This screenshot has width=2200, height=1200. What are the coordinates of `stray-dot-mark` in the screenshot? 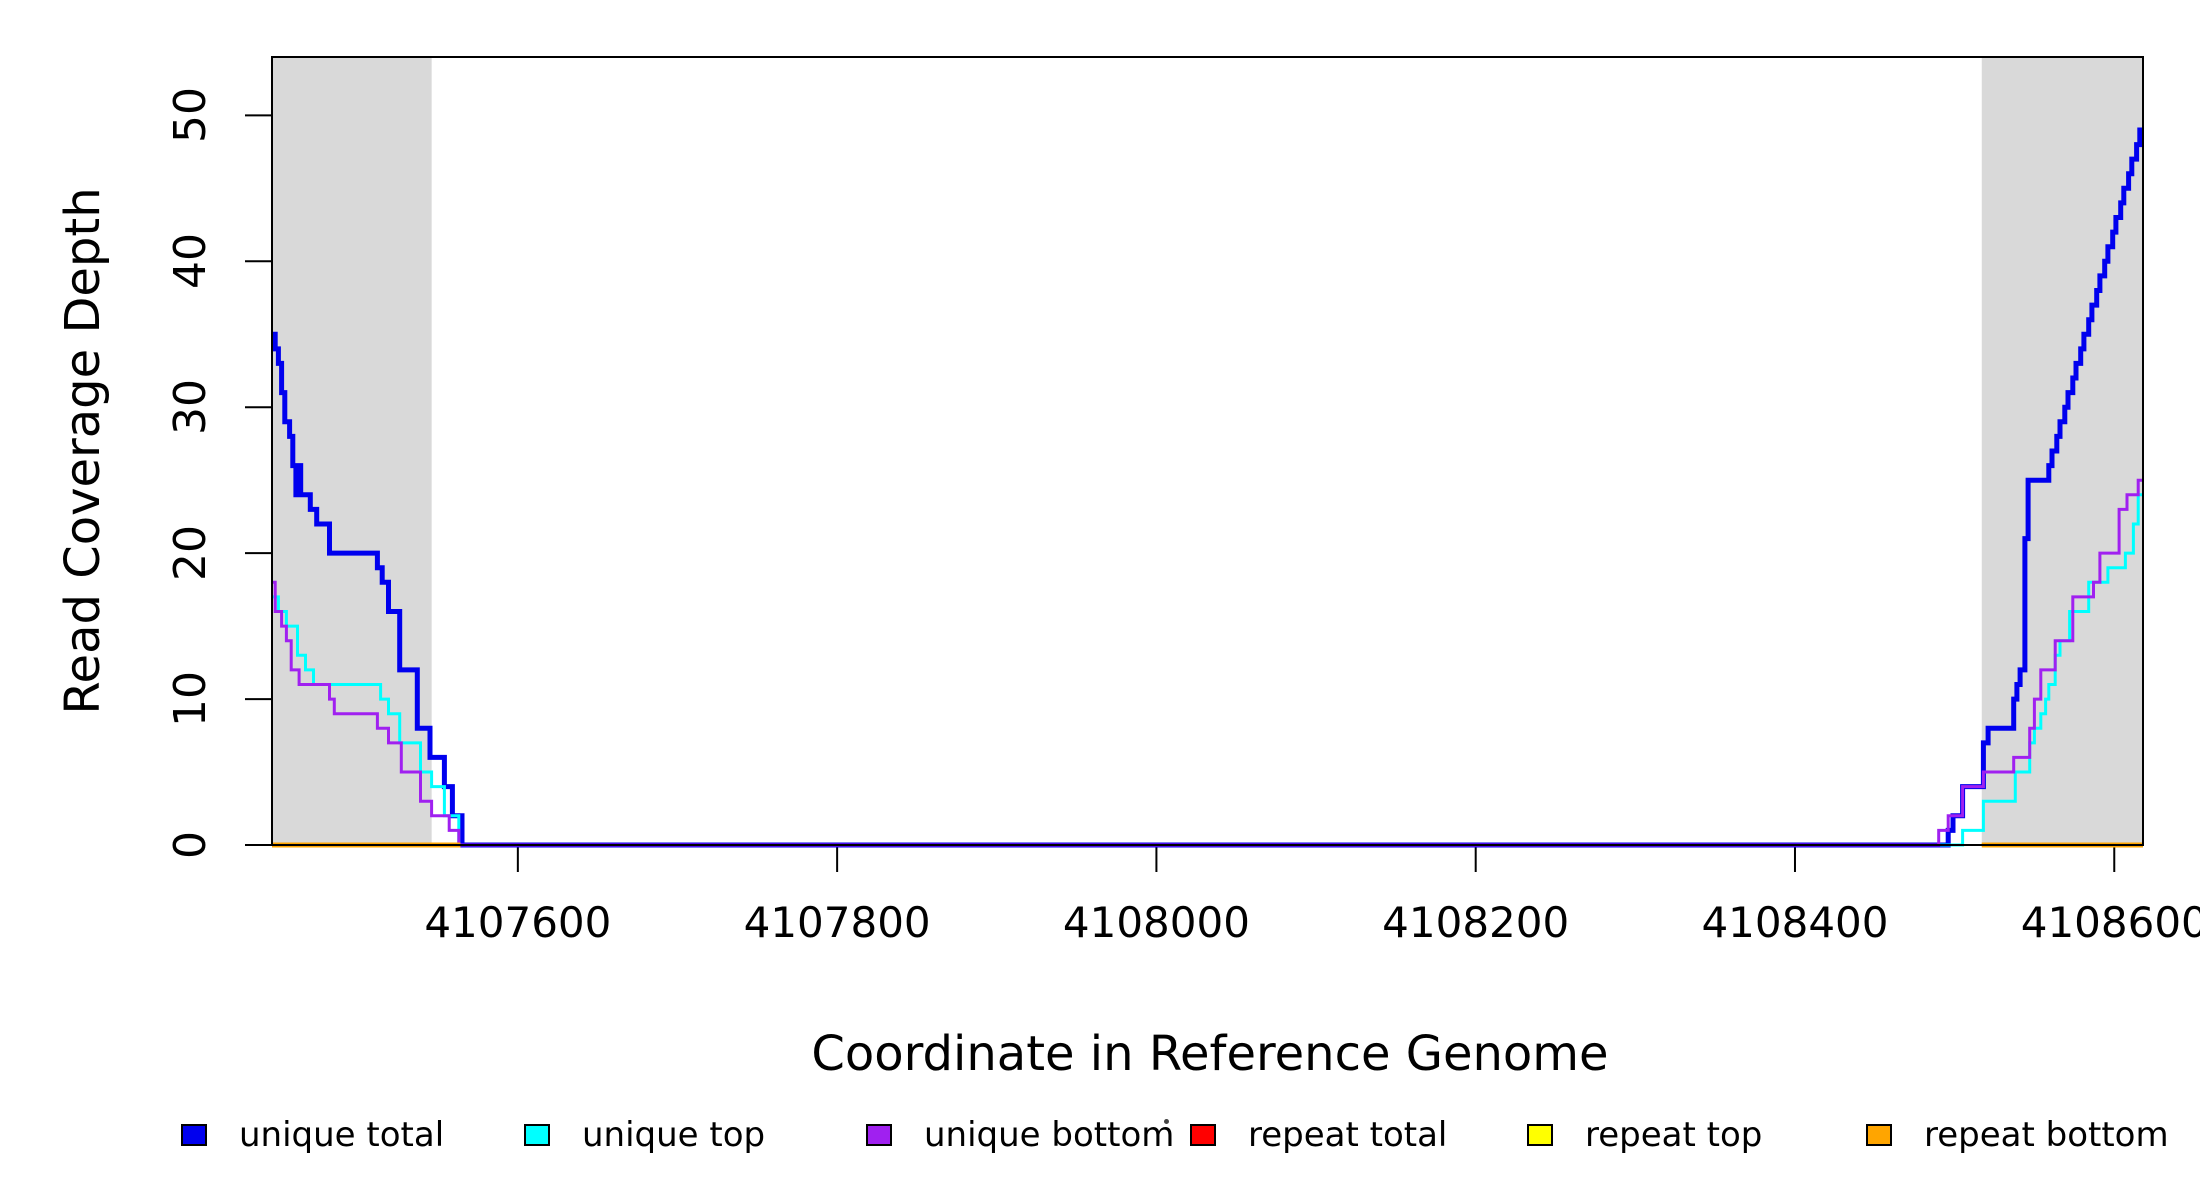 It's located at (1166, 1121).